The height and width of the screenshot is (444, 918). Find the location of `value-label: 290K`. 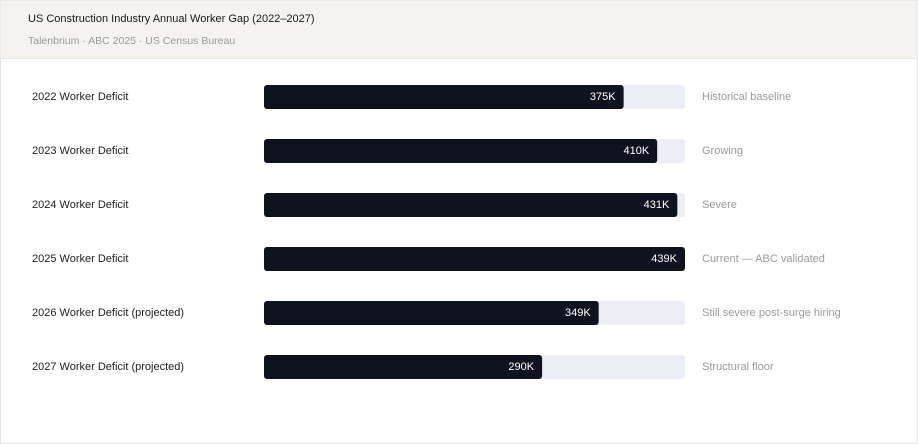

value-label: 290K is located at coordinates (521, 367).